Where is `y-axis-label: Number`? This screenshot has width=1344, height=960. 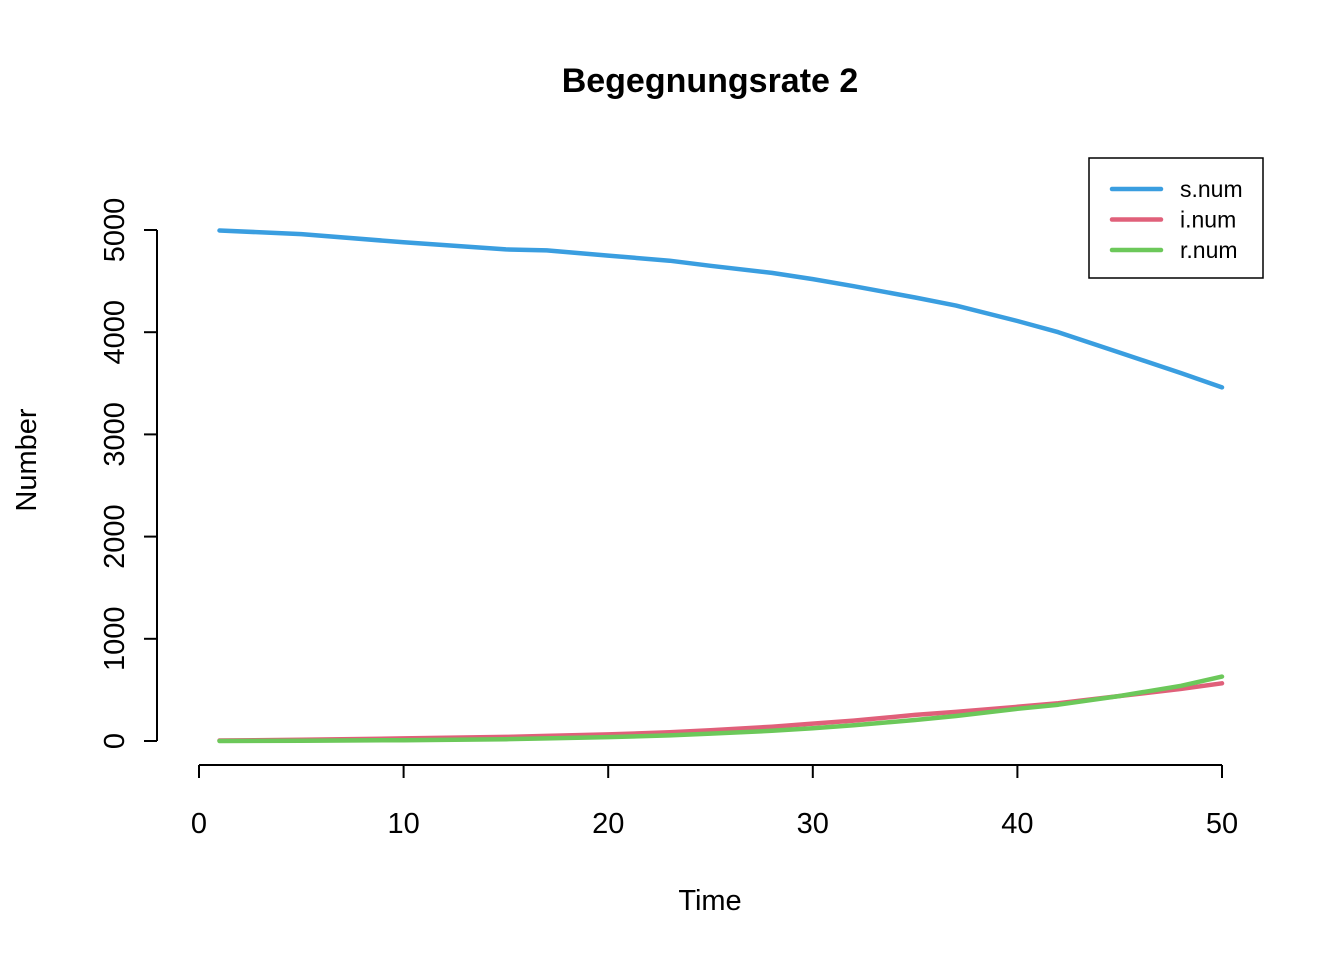 y-axis-label: Number is located at coordinates (27, 459).